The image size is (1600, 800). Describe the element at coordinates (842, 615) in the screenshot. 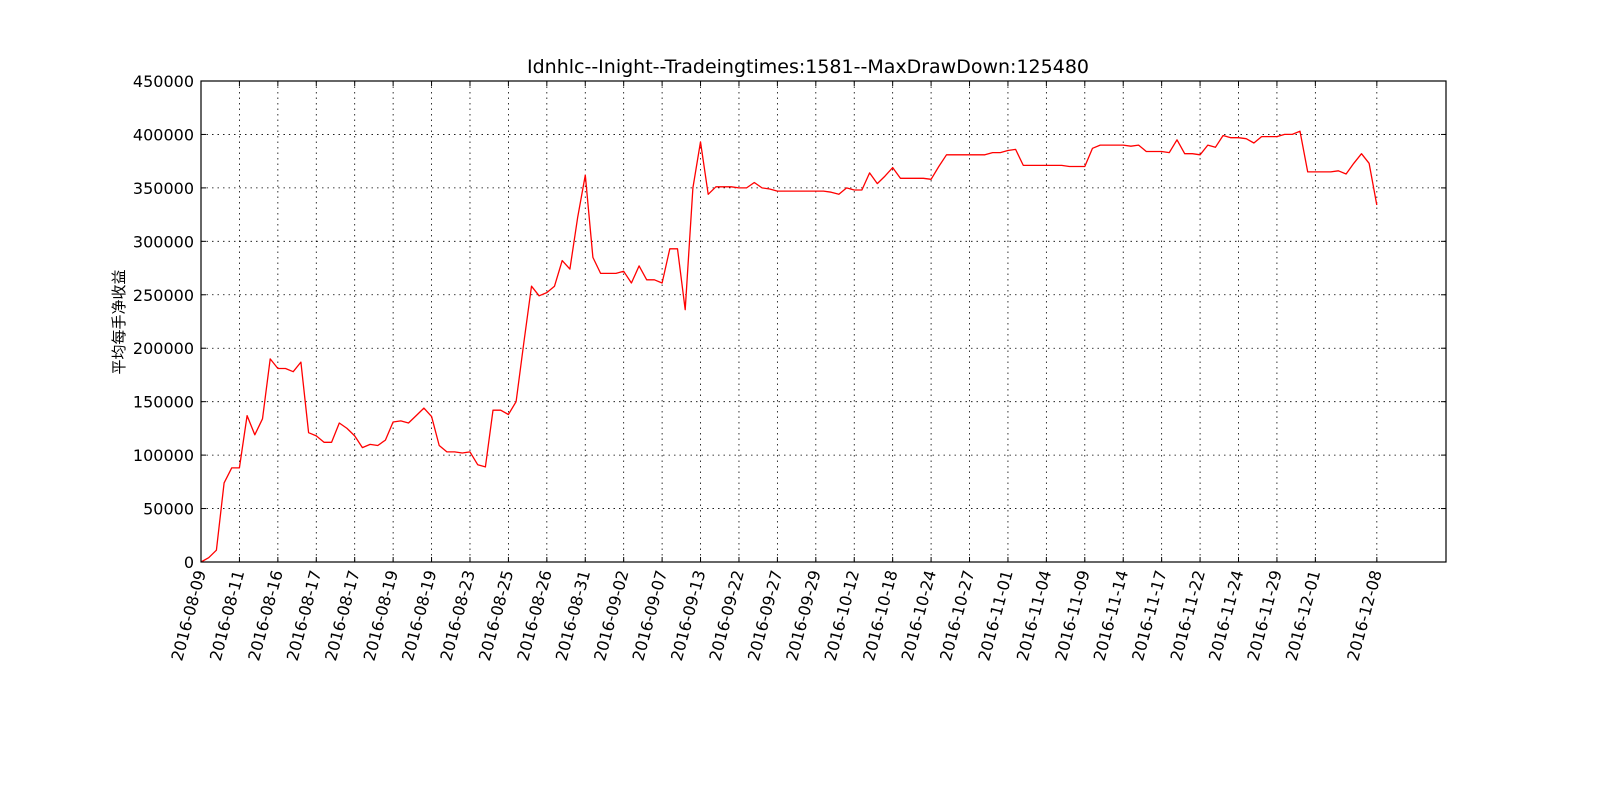

I see `x-tick-label: 2016-10-12` at that location.